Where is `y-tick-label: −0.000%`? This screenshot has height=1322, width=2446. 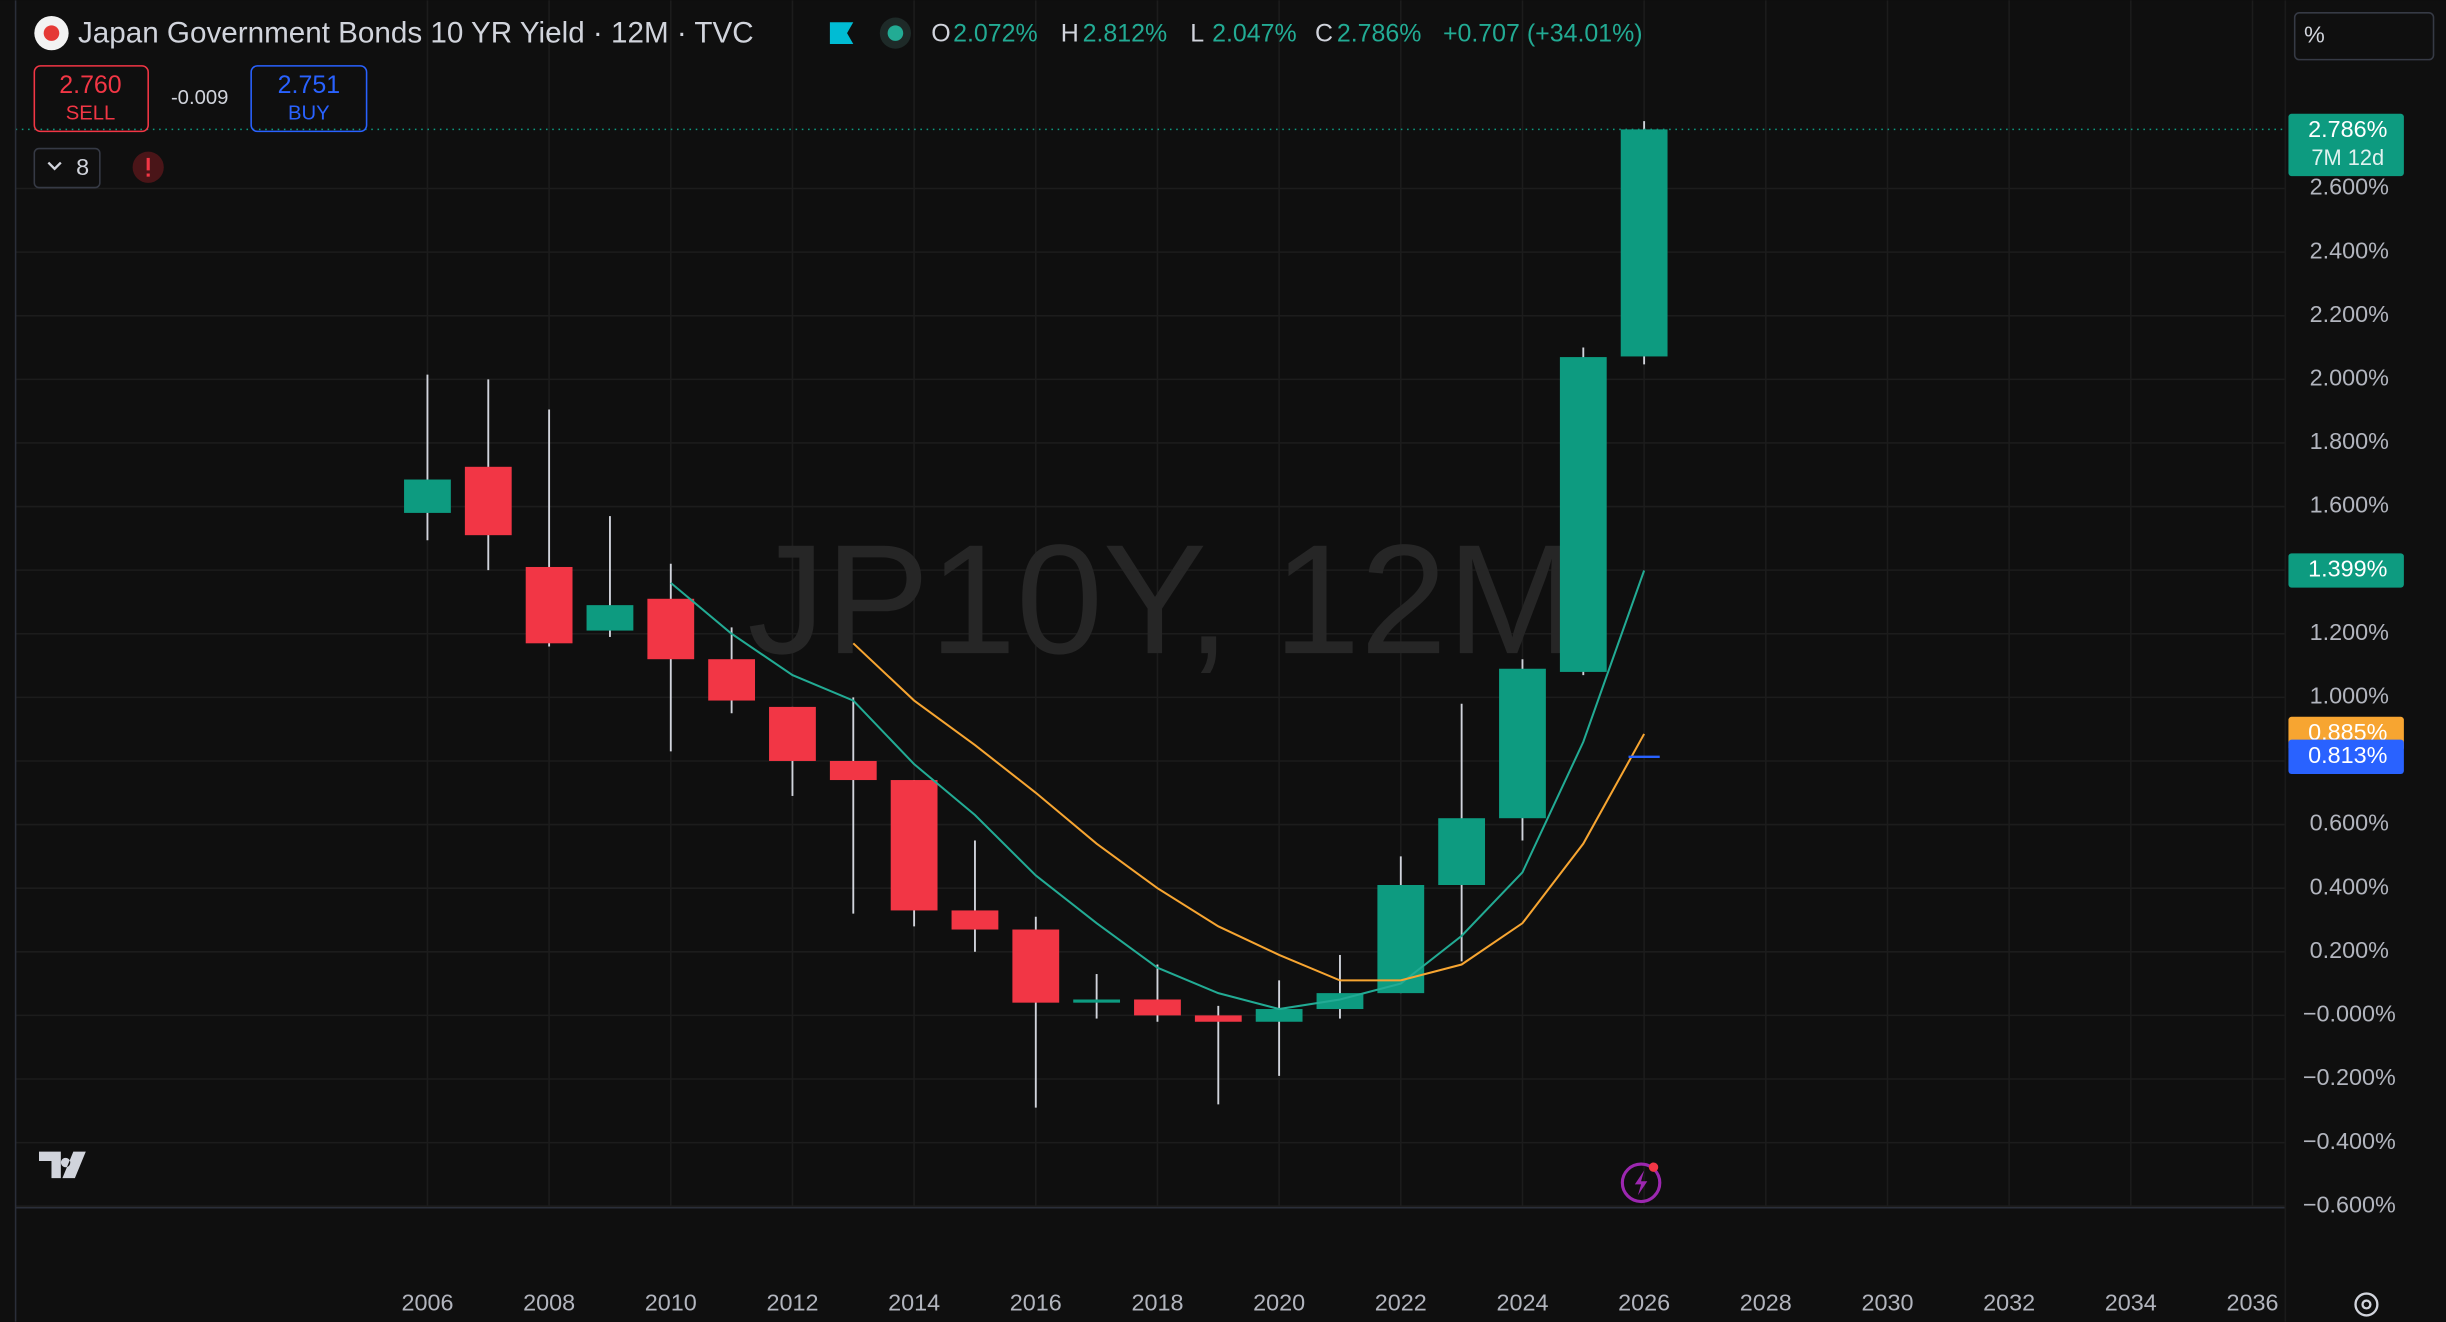
y-tick-label: −0.000% is located at coordinates (2349, 1014).